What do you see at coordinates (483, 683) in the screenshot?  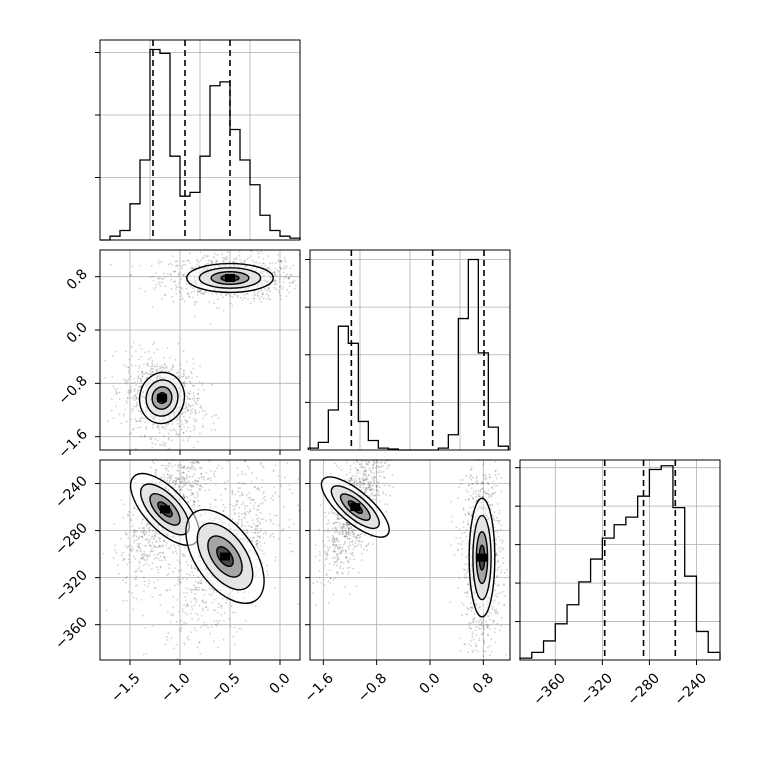 I see `param-2-vs-param-3-x-tick-label: 0.8` at bounding box center [483, 683].